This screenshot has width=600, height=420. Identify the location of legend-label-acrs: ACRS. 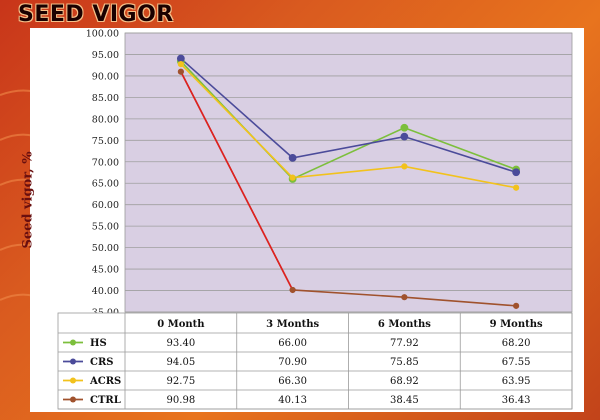
(105, 381).